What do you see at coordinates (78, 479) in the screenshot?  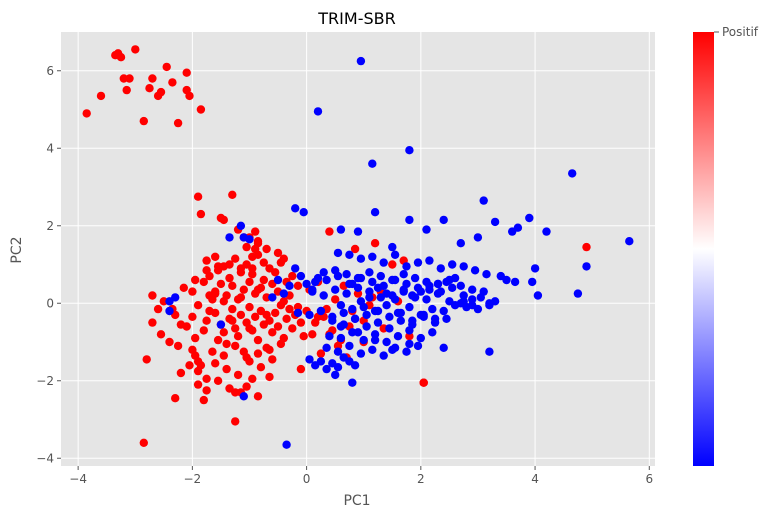 I see `x-tick-label: −4` at bounding box center [78, 479].